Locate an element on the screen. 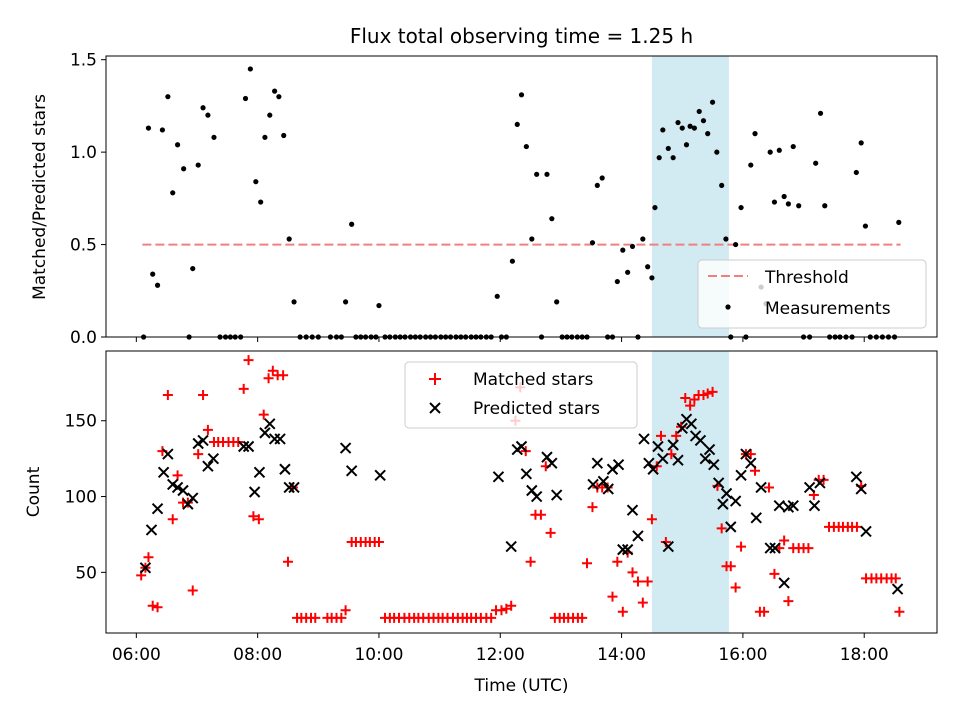  top-x-ticks is located at coordinates (500, 339).